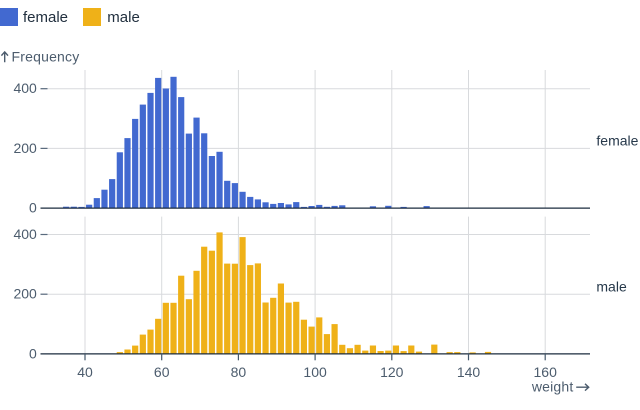 This screenshot has height=410, width=640. Describe the element at coordinates (469, 372) in the screenshot. I see `svg-text: 140` at that location.